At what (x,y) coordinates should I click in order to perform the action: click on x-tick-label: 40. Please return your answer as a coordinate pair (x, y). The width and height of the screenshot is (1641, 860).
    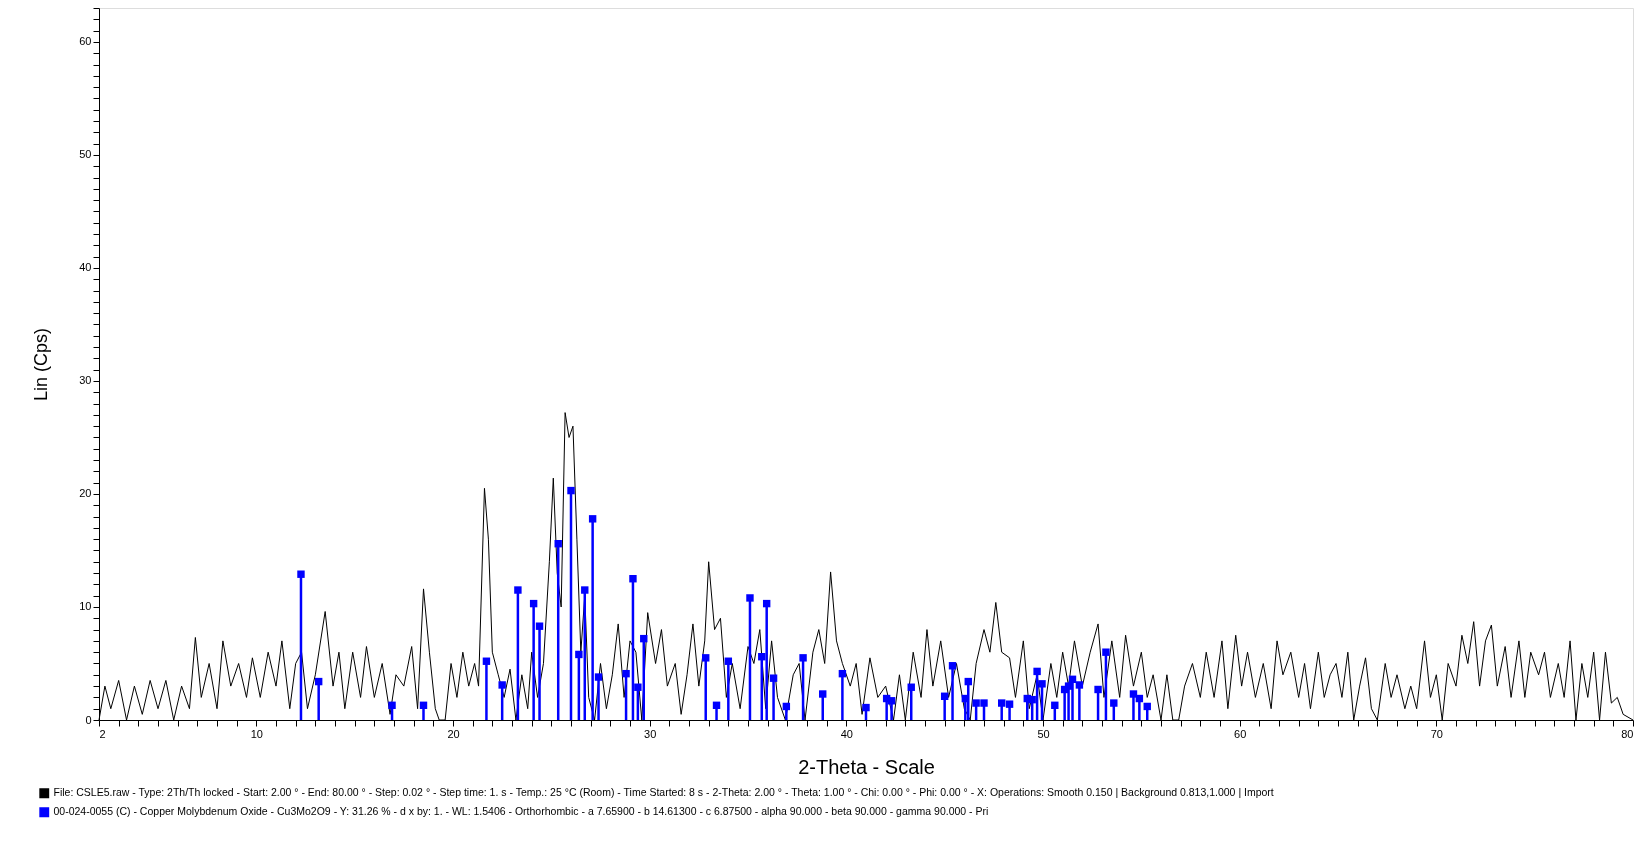
    Looking at the image, I should click on (846, 733).